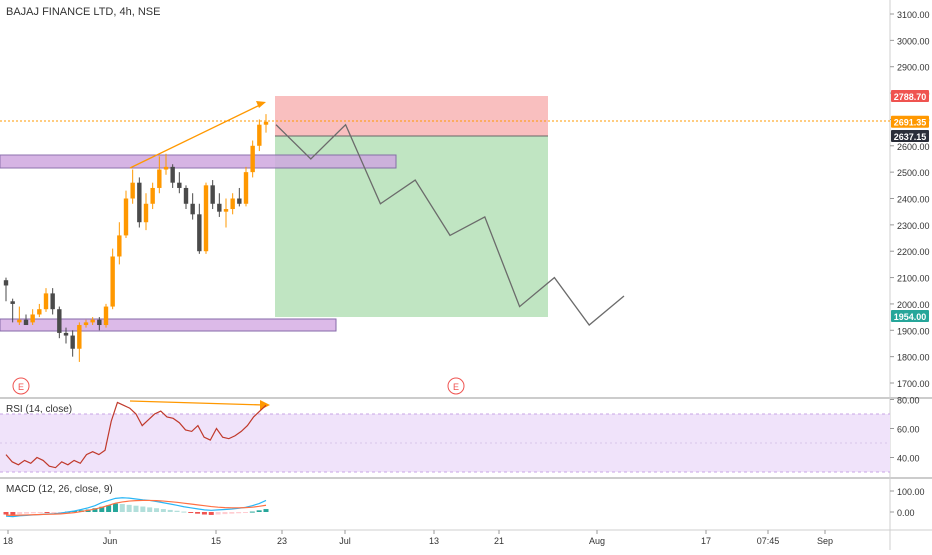  What do you see at coordinates (450, 224) in the screenshot?
I see `projection-path` at bounding box center [450, 224].